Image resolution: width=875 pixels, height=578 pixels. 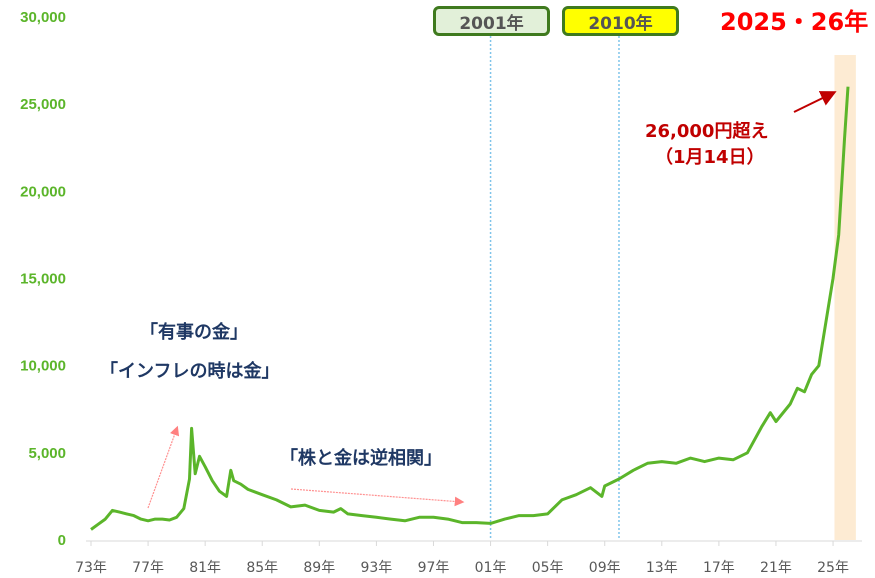 What do you see at coordinates (833, 568) in the screenshot?
I see `x-tick-label: 25年` at bounding box center [833, 568].